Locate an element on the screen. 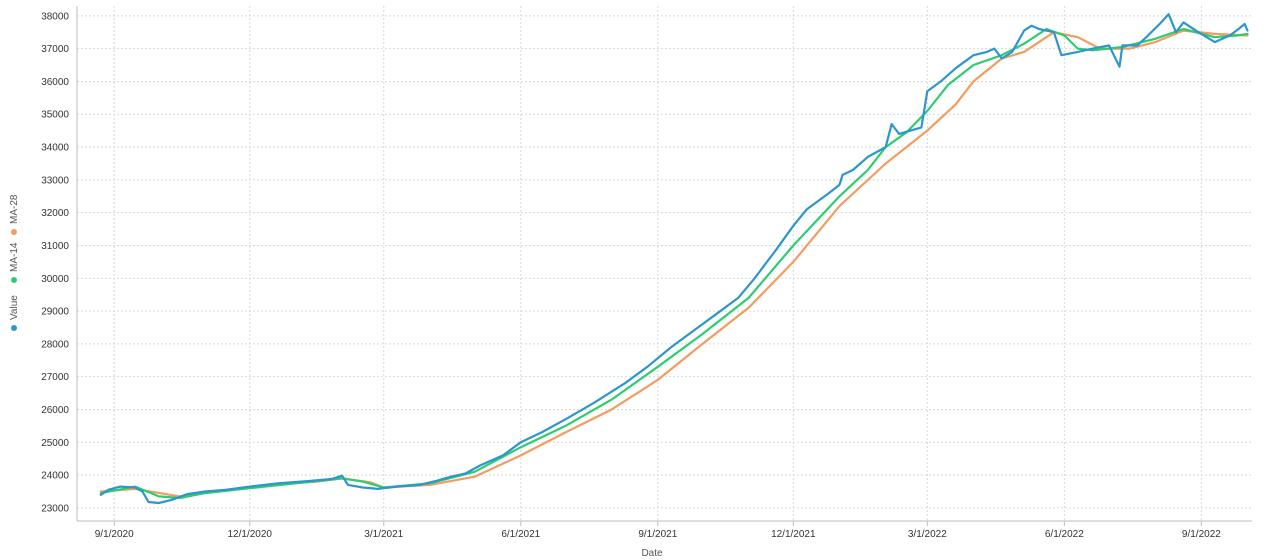 The width and height of the screenshot is (1268, 560). y-tick-label: 37000 is located at coordinates (55, 49).